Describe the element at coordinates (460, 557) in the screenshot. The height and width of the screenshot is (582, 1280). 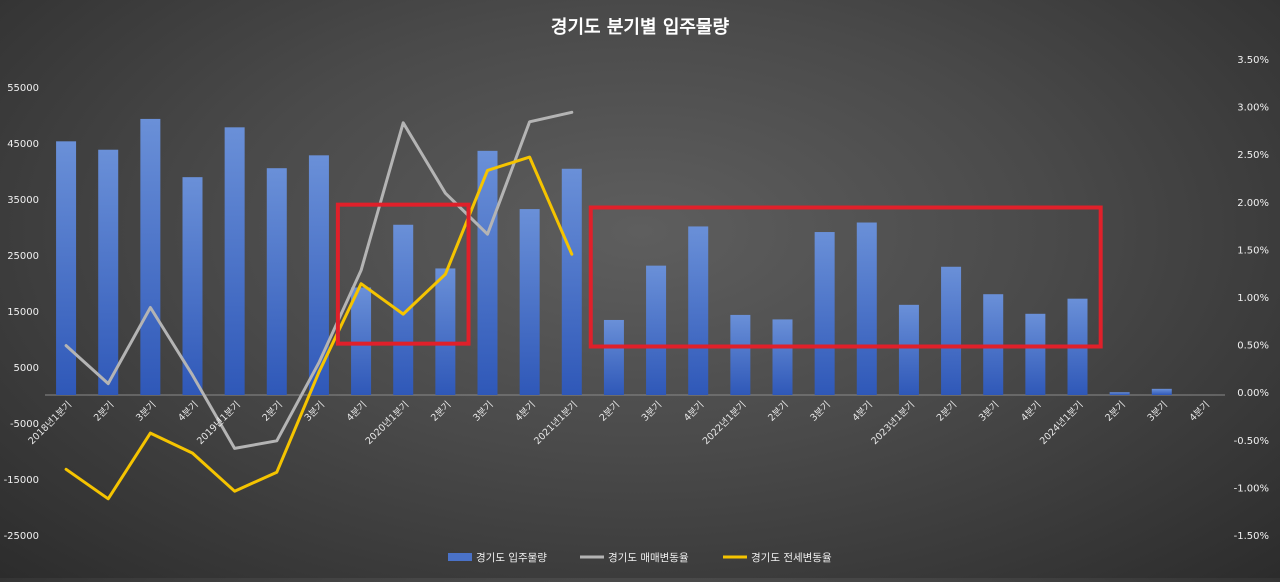
I see `legend-swatch-bar` at that location.